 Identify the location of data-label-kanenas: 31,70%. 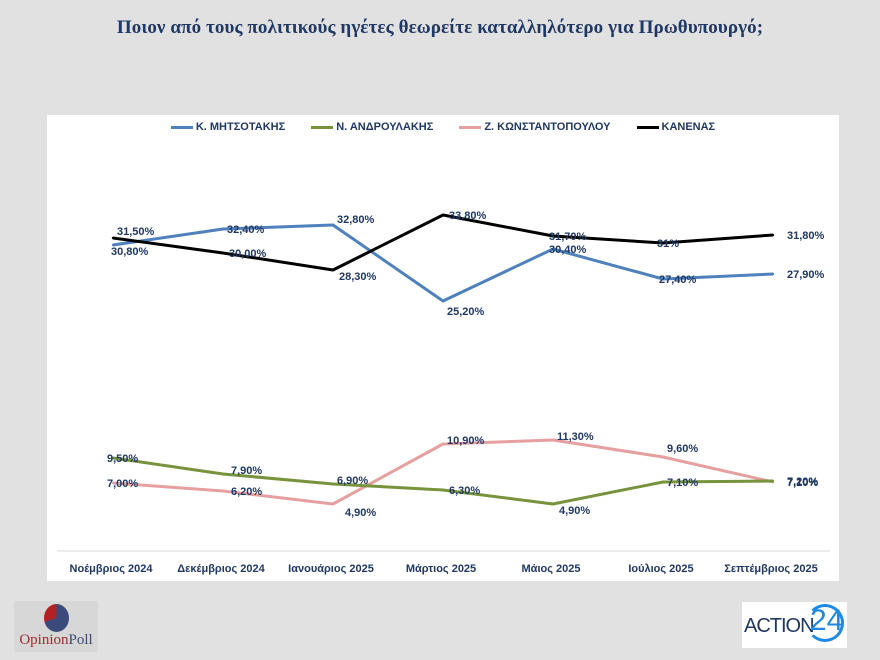
(568, 237).